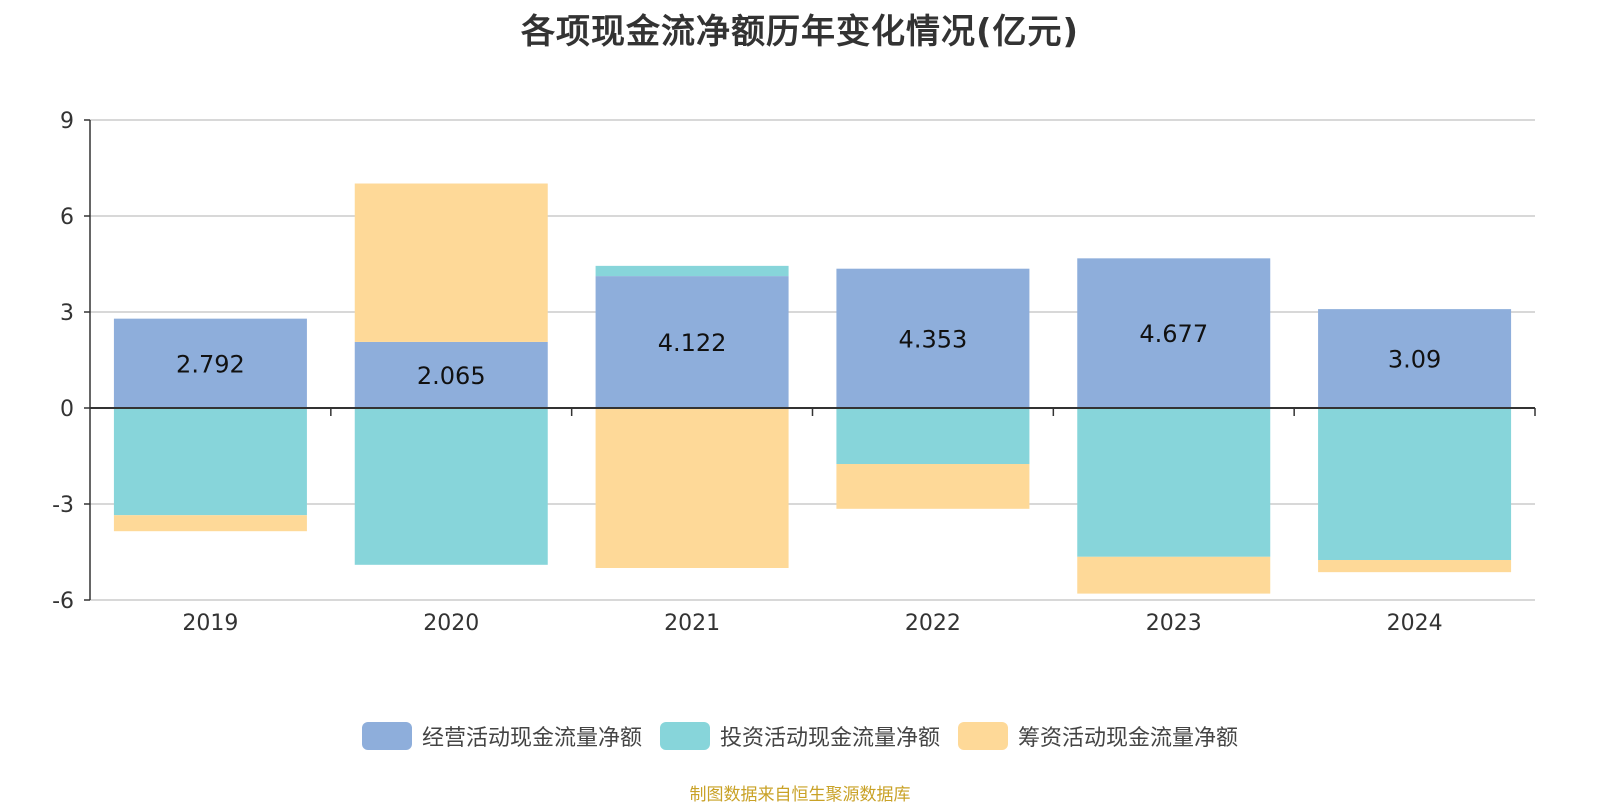  What do you see at coordinates (692, 488) in the screenshot?
I see `bar-financing-2021` at bounding box center [692, 488].